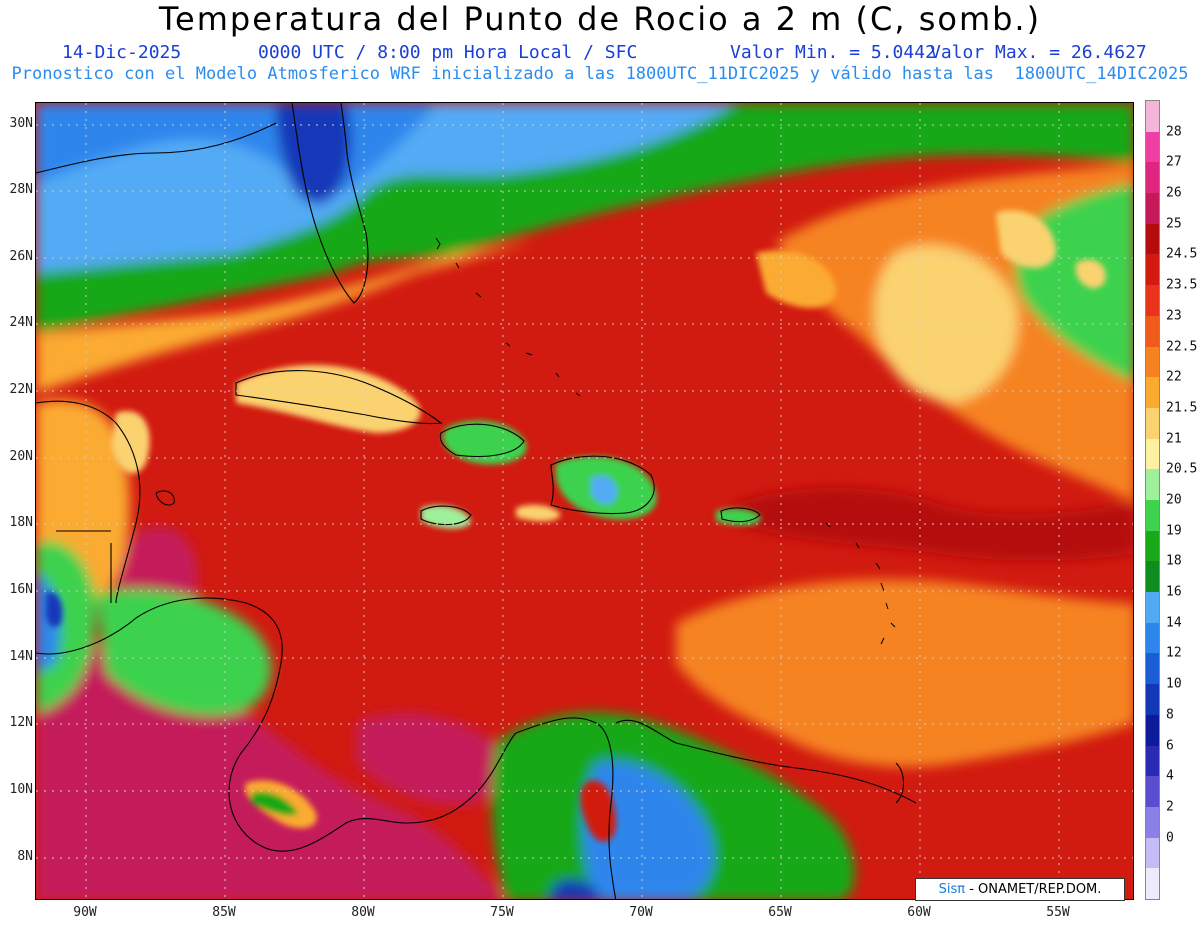 This screenshot has width=1200, height=927. What do you see at coordinates (122, 52) in the screenshot?
I see `forecast-date: 14-Dic-2025` at bounding box center [122, 52].